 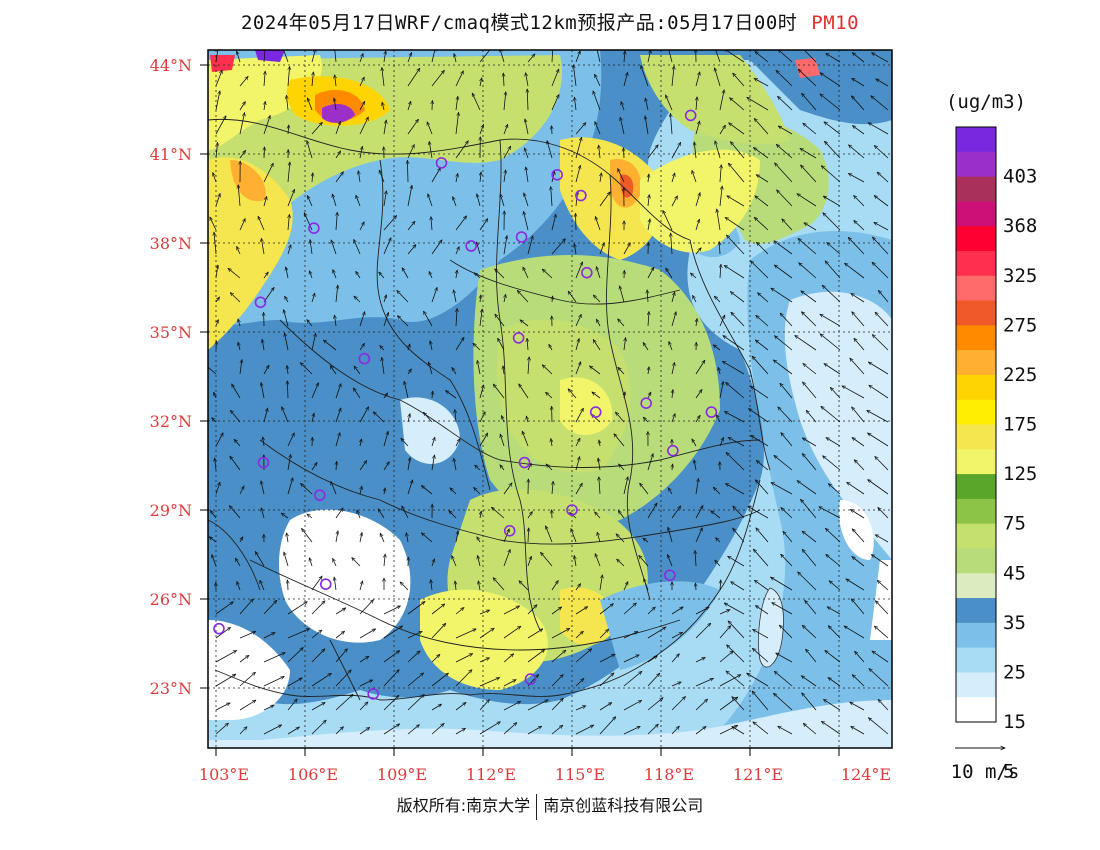 What do you see at coordinates (976, 561) in the screenshot?
I see `legend-swatch` at bounding box center [976, 561].